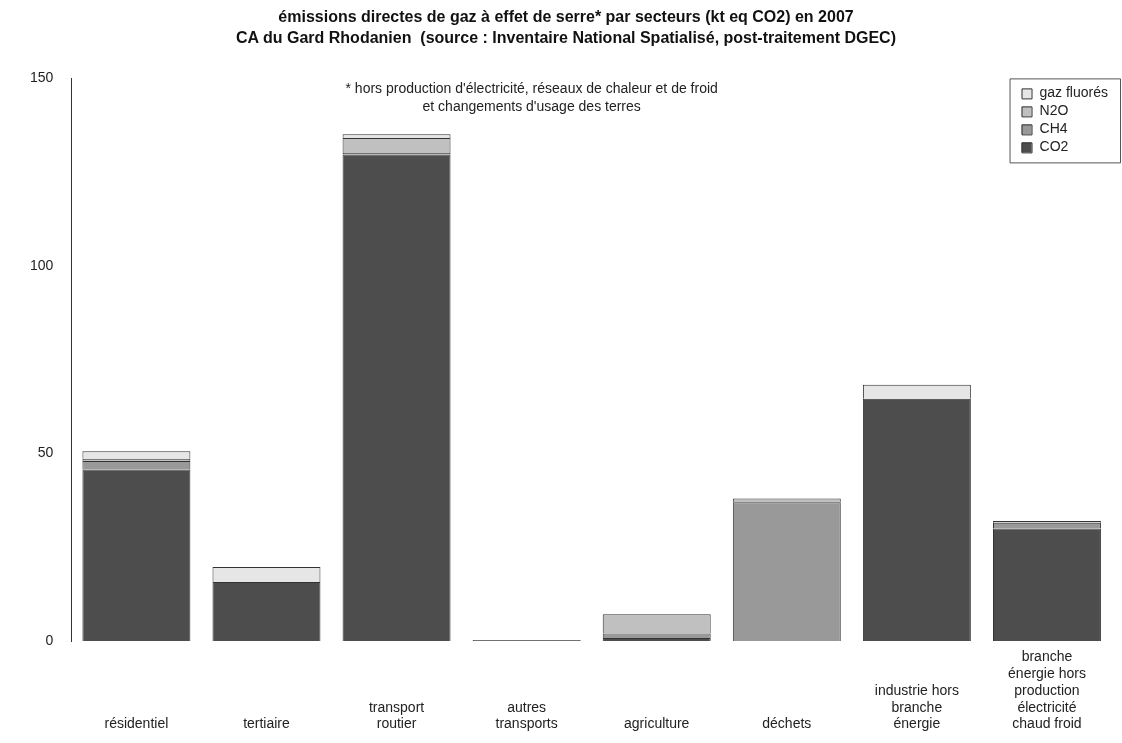  What do you see at coordinates (566, 17) in the screenshot?
I see `chart-title: émissions directes de gaz à effet de serre* par secteurs (kt eq CO2) en 2007` at bounding box center [566, 17].